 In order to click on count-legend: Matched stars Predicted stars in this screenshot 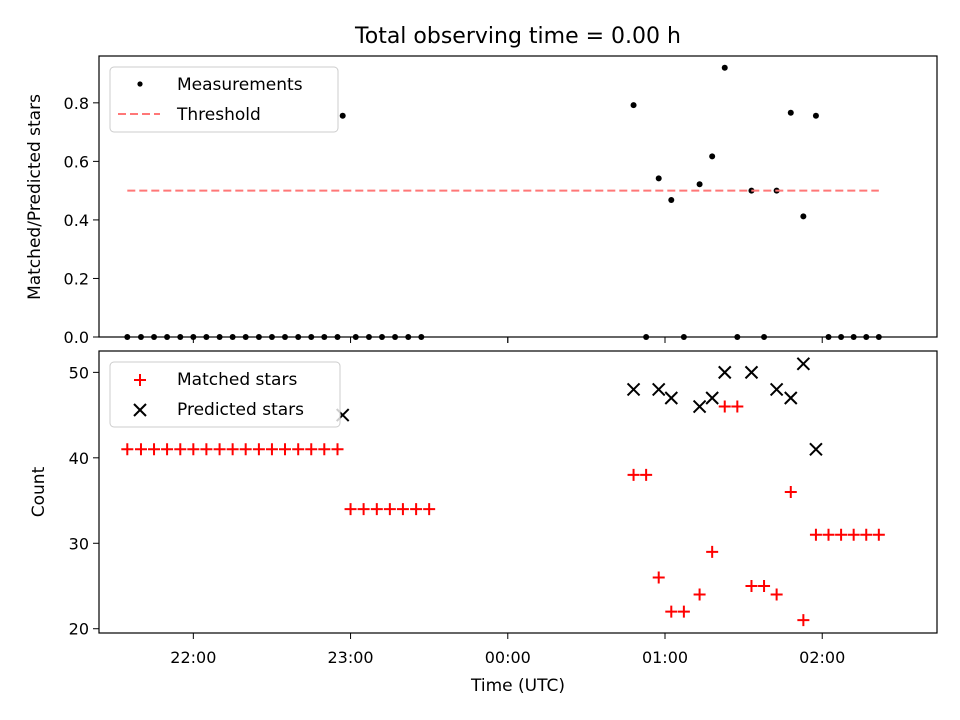, I will do `click(225, 394)`.